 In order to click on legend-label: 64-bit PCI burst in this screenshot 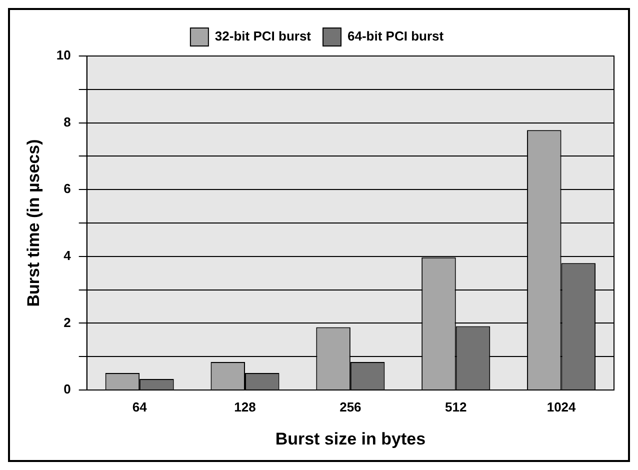, I will do `click(396, 36)`.